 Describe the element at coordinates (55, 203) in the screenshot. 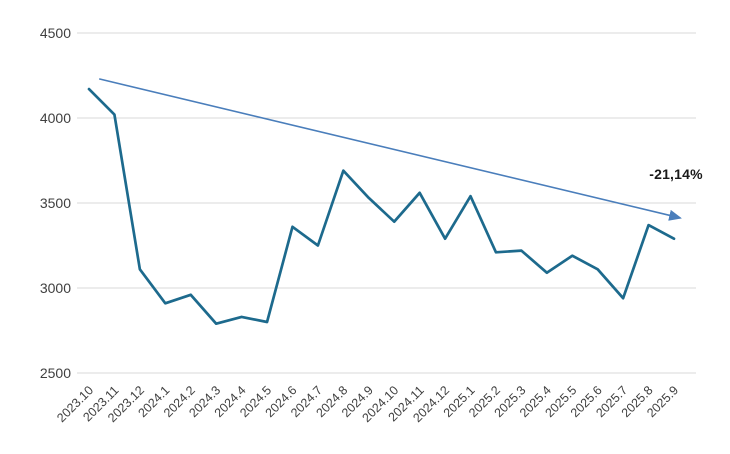

I see `y-axis-tick-label: 3500` at that location.